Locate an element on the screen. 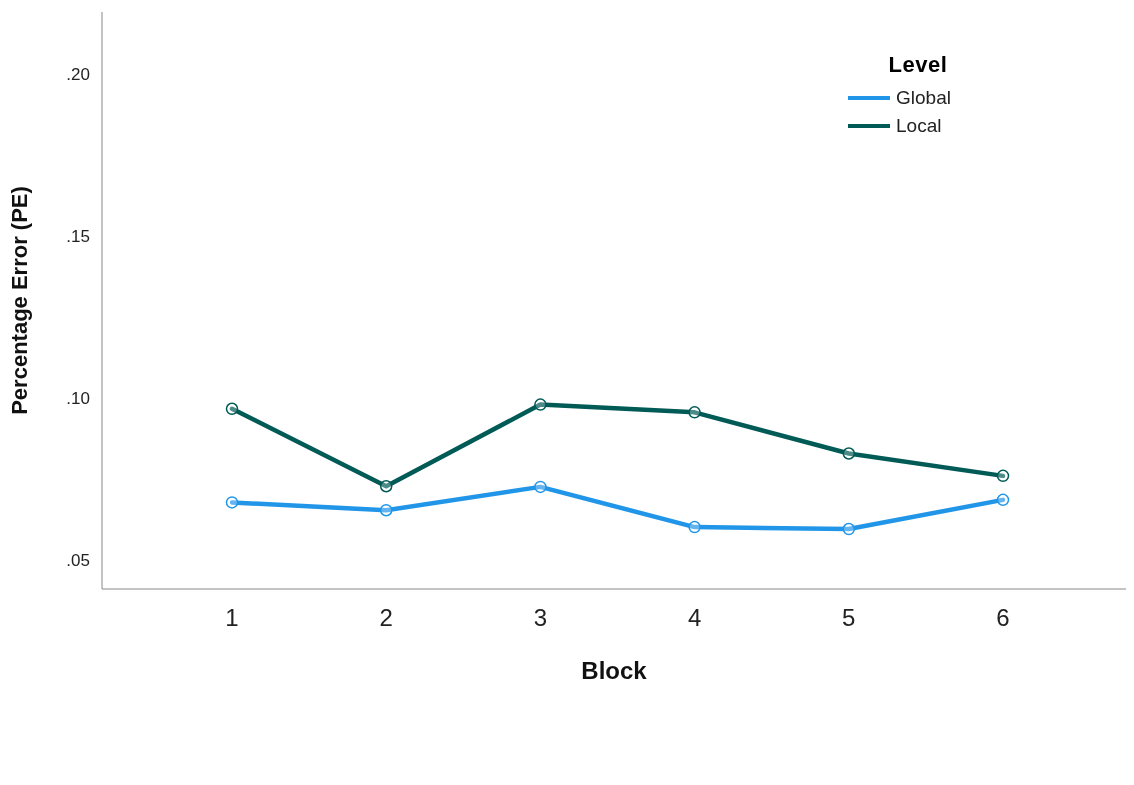 The height and width of the screenshot is (785, 1134). x-tick-label: 2 is located at coordinates (386, 618).